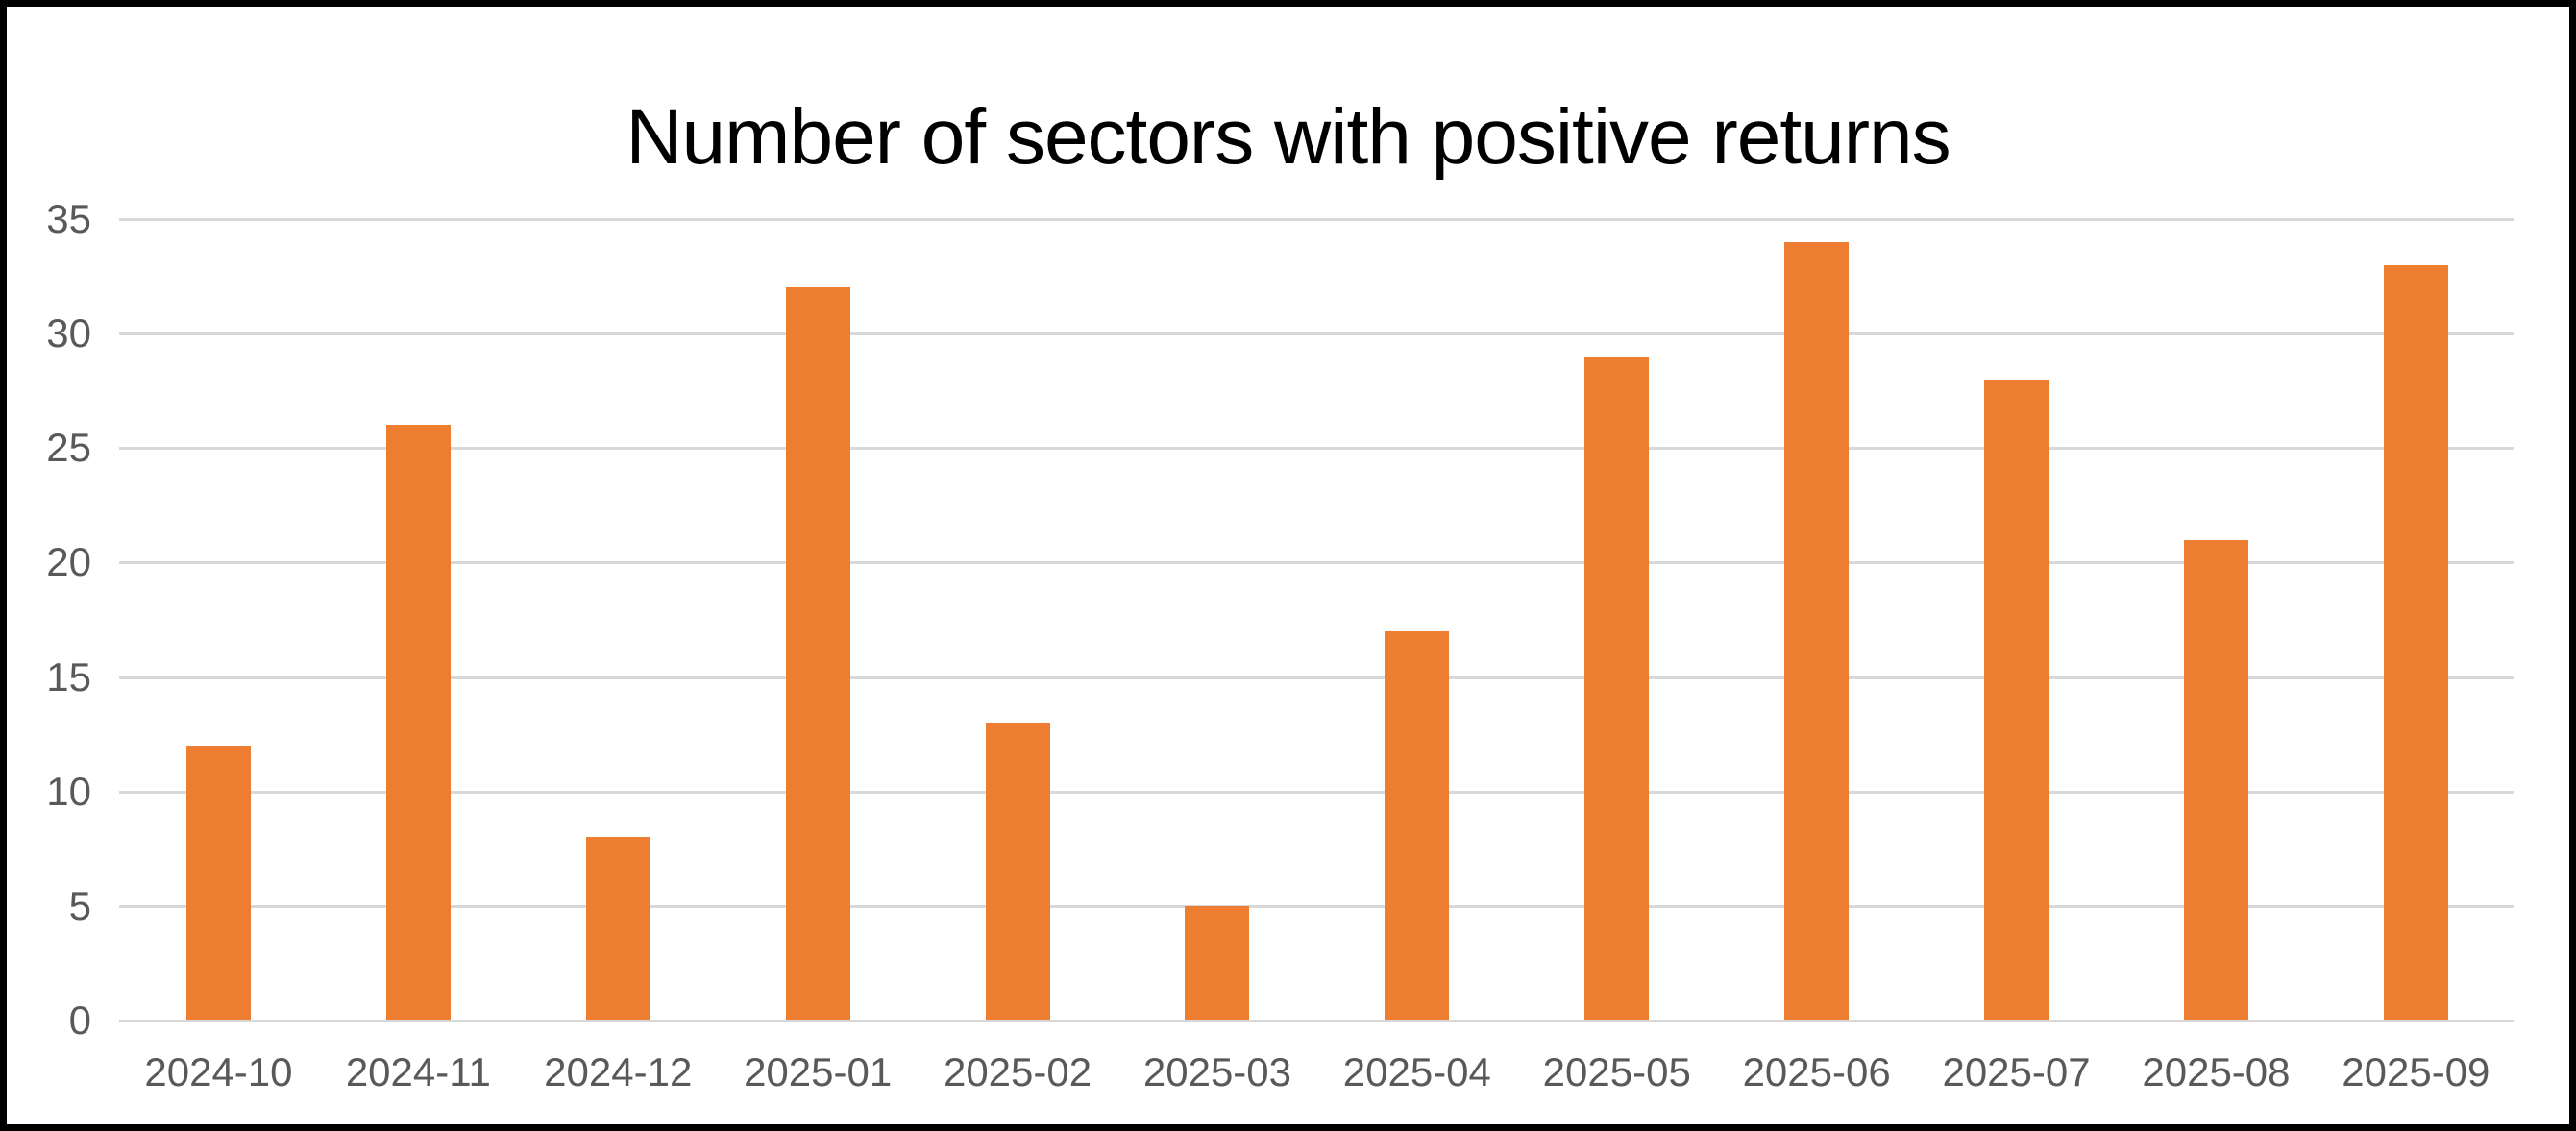  What do you see at coordinates (1288, 137) in the screenshot?
I see `chart-title: Number of sectors with positive returns` at bounding box center [1288, 137].